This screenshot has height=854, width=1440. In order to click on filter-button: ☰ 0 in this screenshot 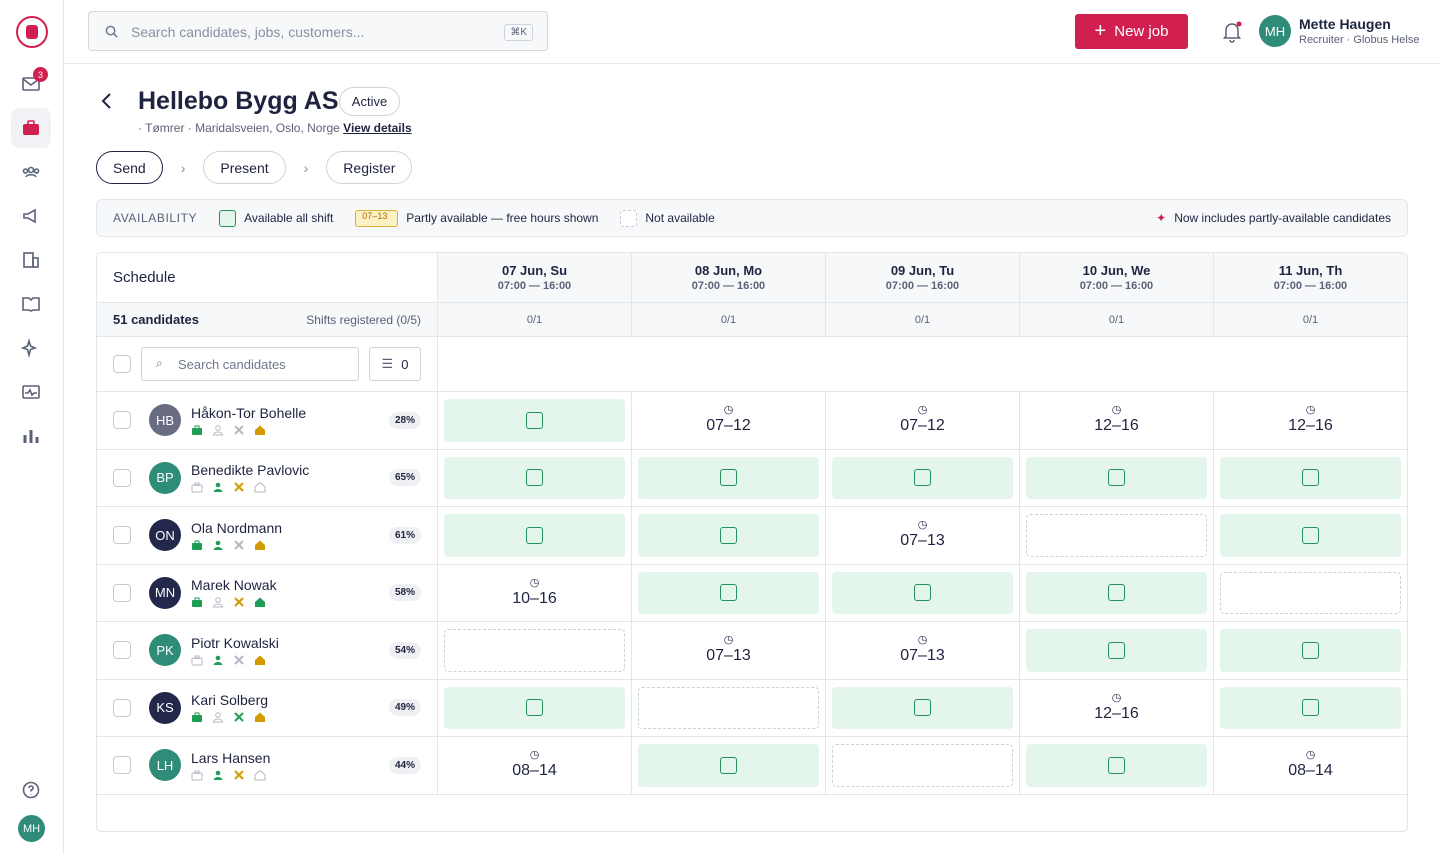, I will do `click(395, 364)`.